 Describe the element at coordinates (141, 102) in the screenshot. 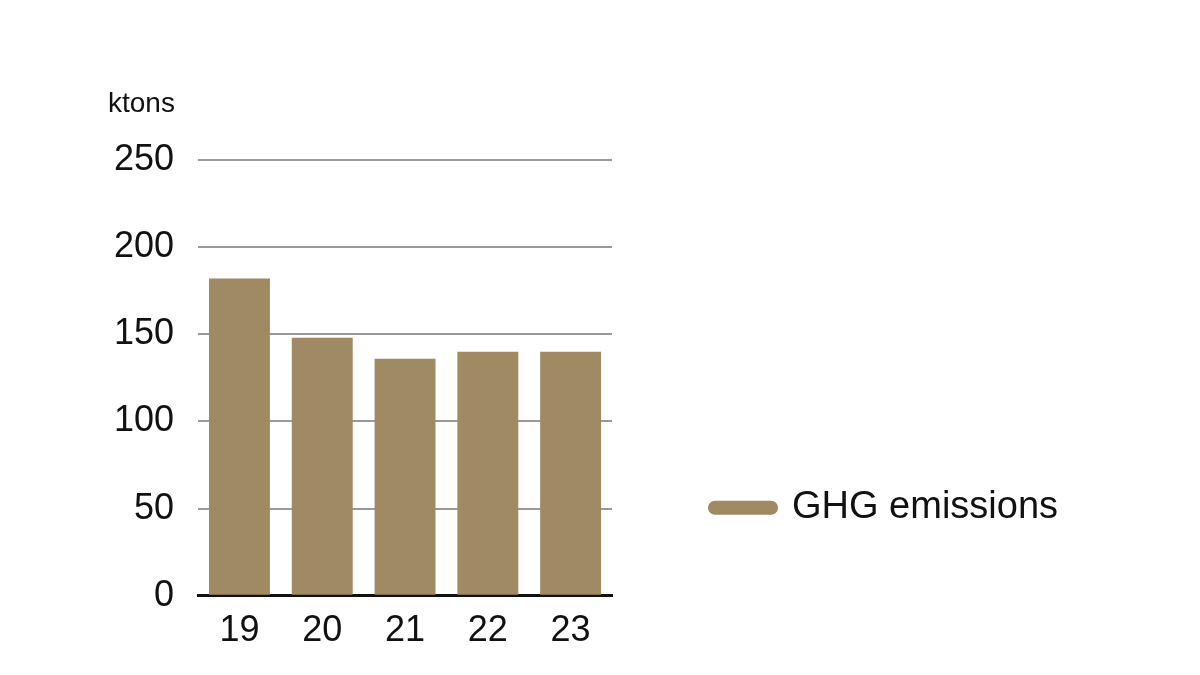

I see `y-axis-title: ktons` at that location.